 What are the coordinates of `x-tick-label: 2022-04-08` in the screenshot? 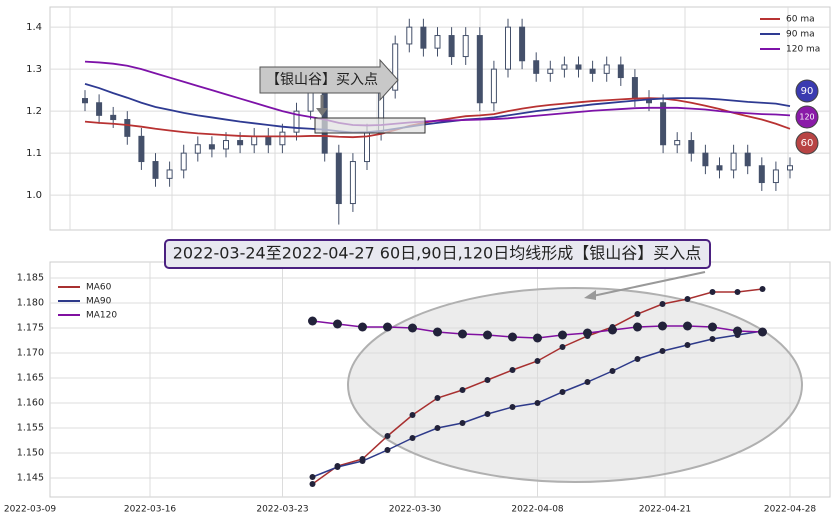 It's located at (537, 510).